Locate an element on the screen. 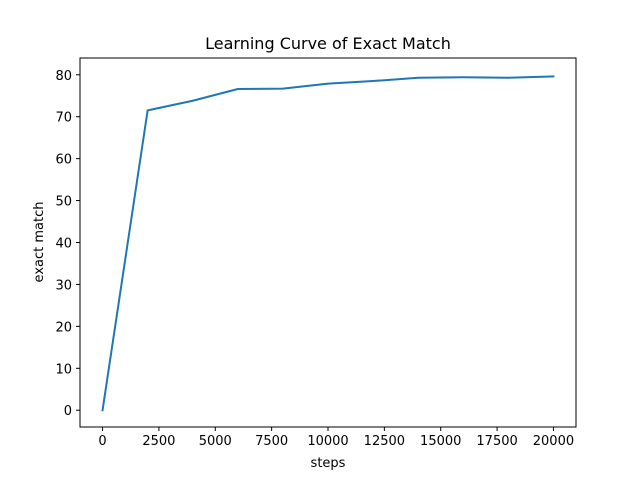 This screenshot has height=480, width=640. y-tick-label: 70 is located at coordinates (63, 118).